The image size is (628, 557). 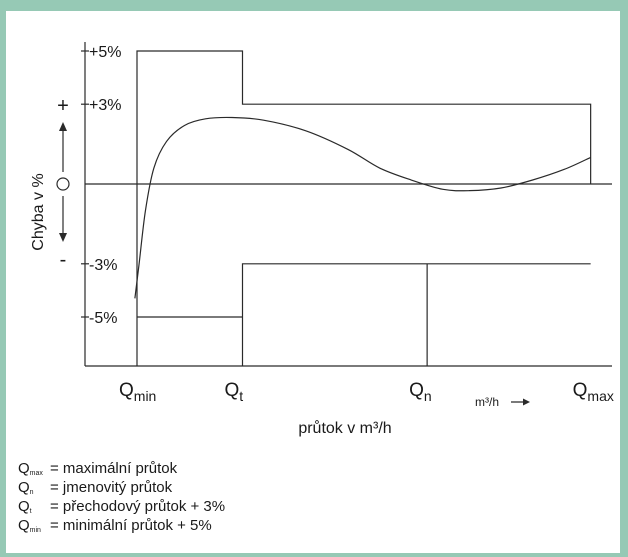 I want to click on legend-item-qmin: Qmin = minimální průtok + 5%, so click(x=121, y=525).